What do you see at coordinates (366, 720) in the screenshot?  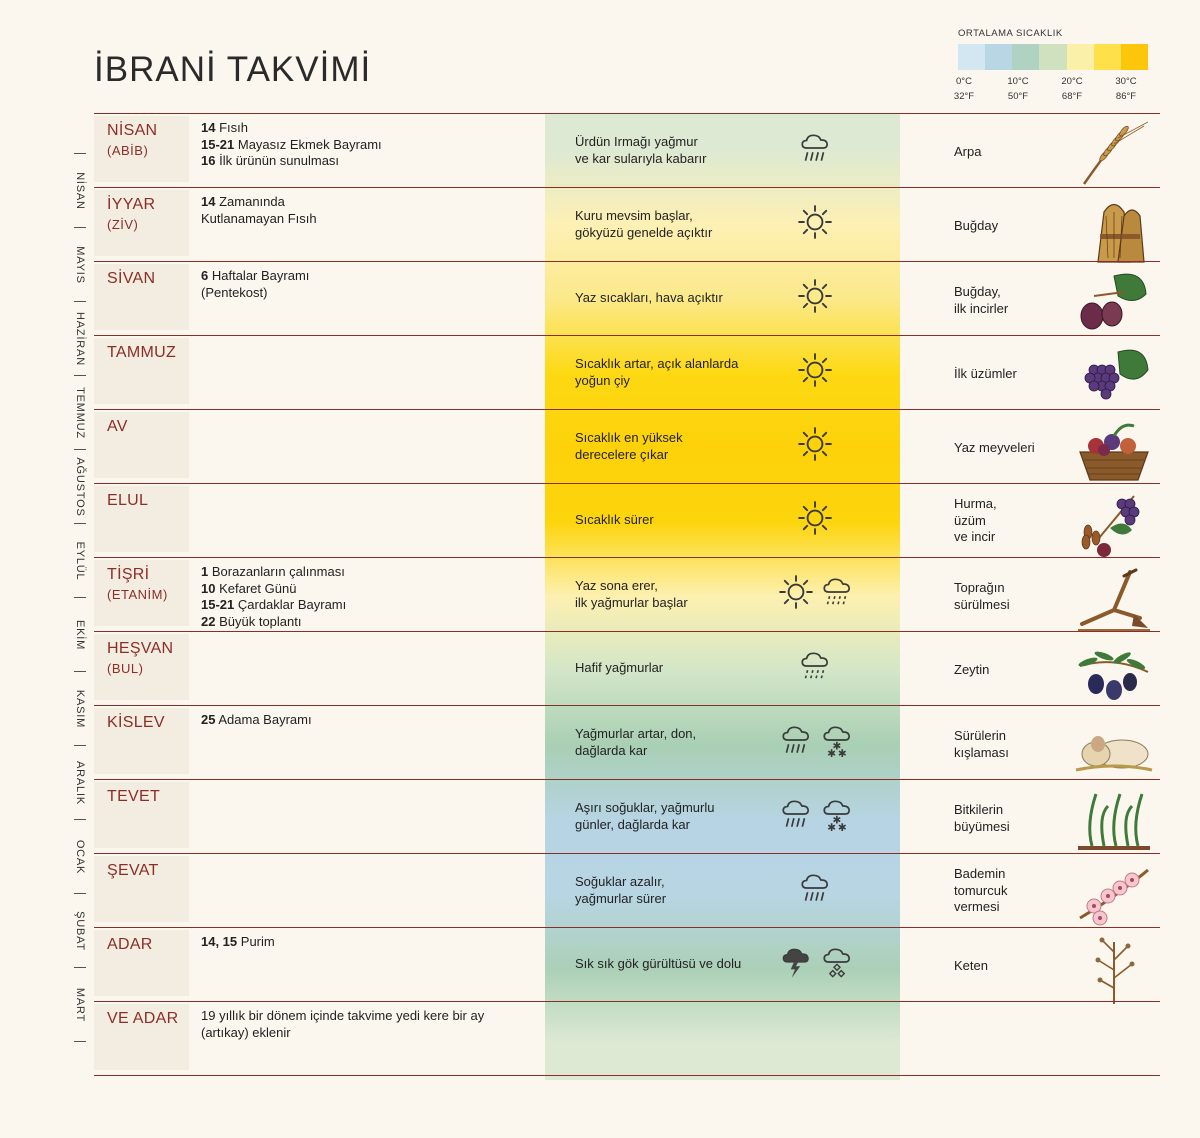 I see `festival-item: 25 Adama Bayramı` at bounding box center [366, 720].